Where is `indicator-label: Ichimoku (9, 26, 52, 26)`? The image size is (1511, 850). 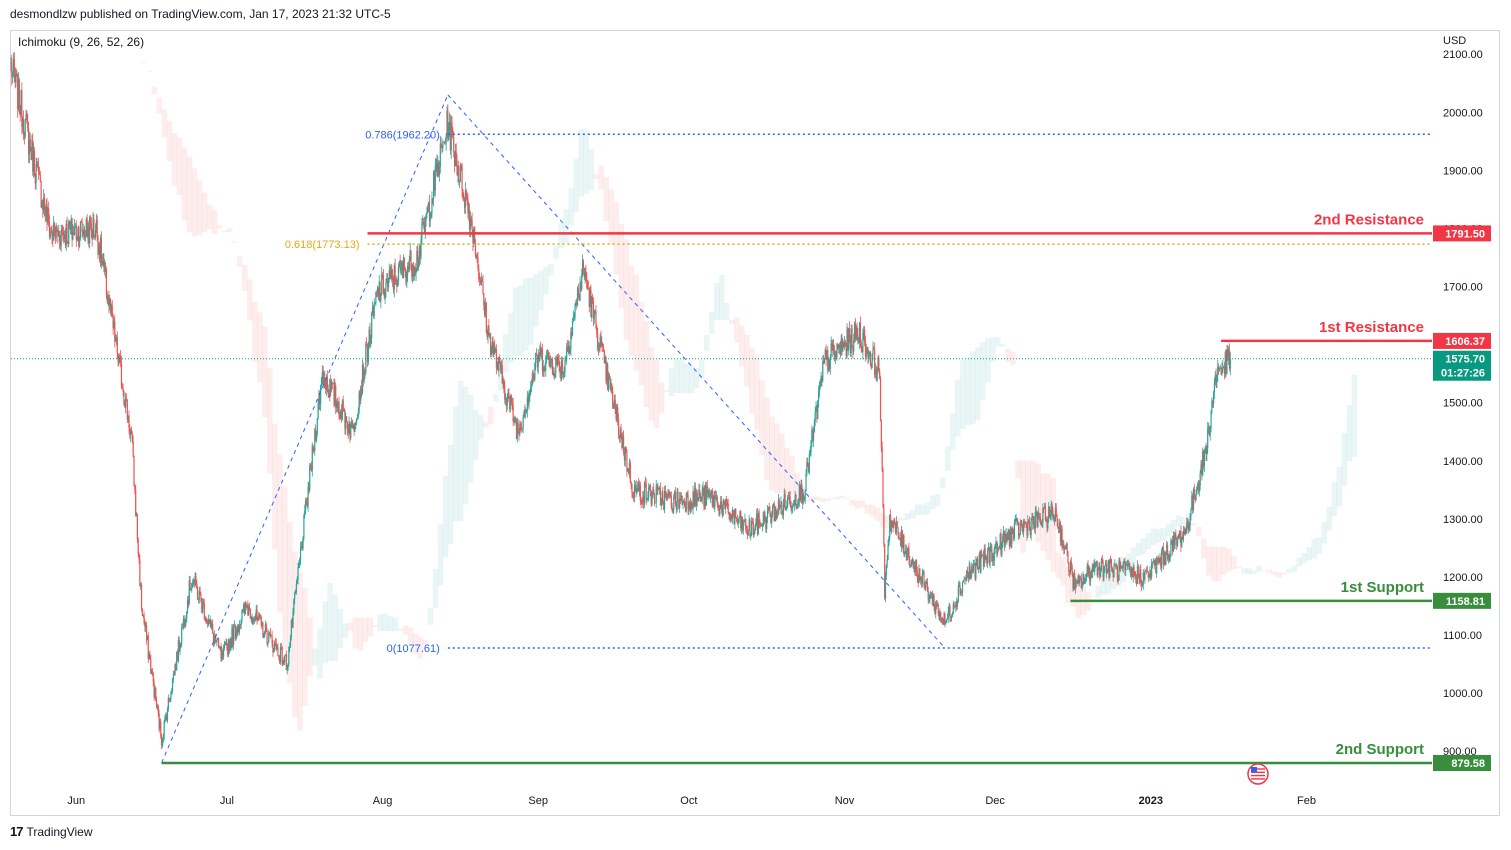 indicator-label: Ichimoku (9, 26, 52, 26) is located at coordinates (81, 42).